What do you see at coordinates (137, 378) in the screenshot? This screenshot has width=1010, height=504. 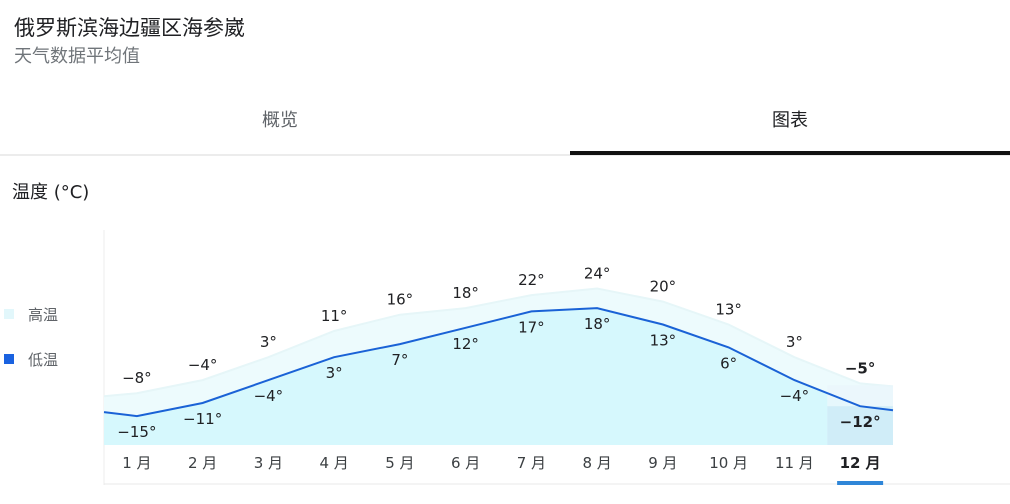 I see `high-temp-label: −8°` at bounding box center [137, 378].